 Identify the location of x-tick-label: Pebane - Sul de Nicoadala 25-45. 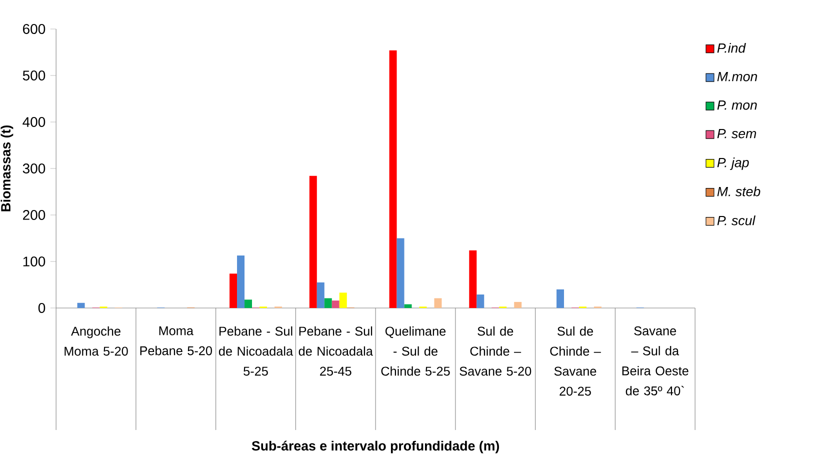
(335, 351).